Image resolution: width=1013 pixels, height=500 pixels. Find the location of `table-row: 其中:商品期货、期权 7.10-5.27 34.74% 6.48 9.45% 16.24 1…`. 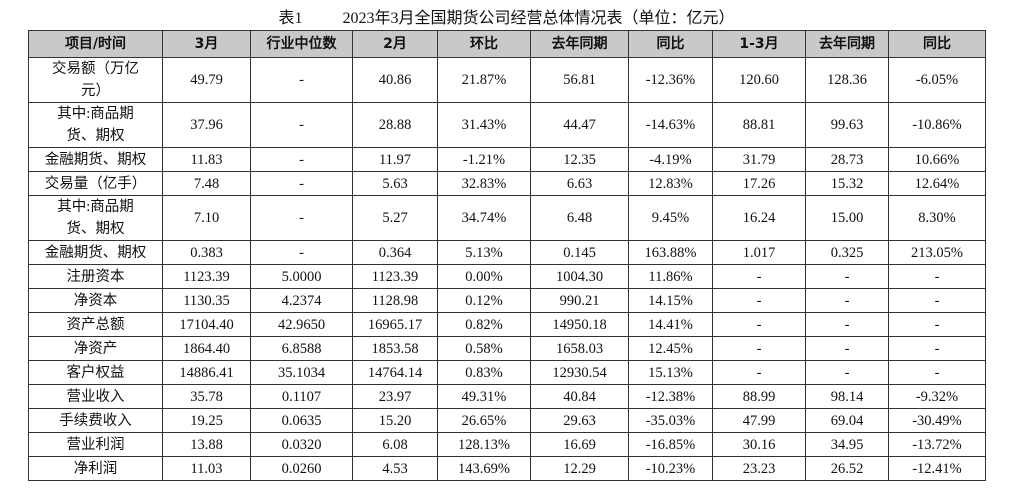

table-row: 其中:商品期货、期权 7.10-5.27 34.74% 6.48 9.45% 16.24 1… is located at coordinates (507, 218).